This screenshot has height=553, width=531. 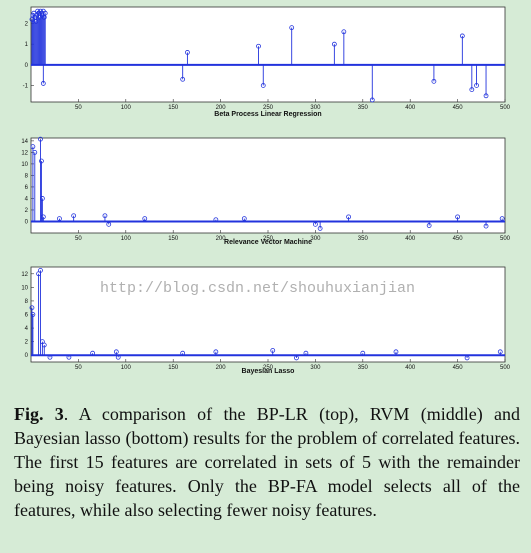 What do you see at coordinates (27, 45) in the screenshot?
I see `y-tick-label: 1` at bounding box center [27, 45].